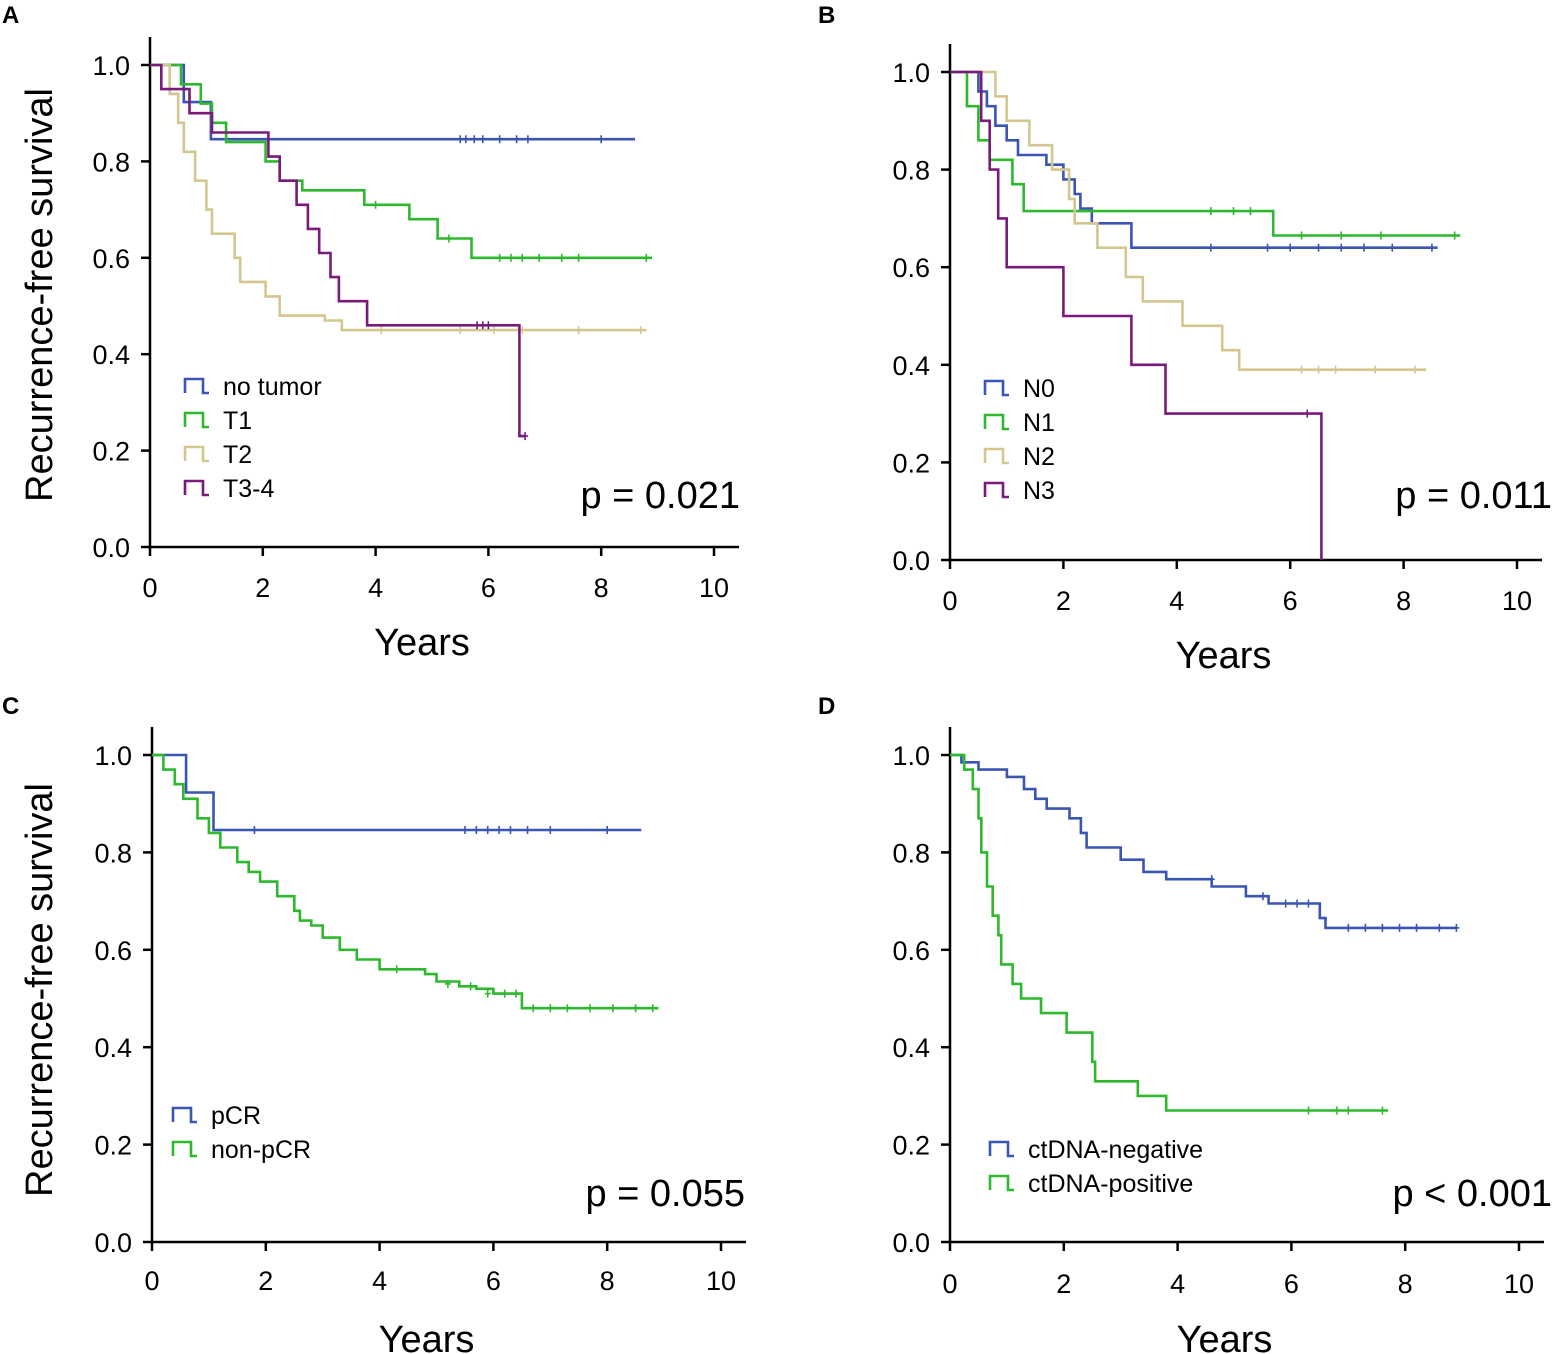 The image size is (1556, 1354). I want to click on legend-label: T3-4, so click(249, 489).